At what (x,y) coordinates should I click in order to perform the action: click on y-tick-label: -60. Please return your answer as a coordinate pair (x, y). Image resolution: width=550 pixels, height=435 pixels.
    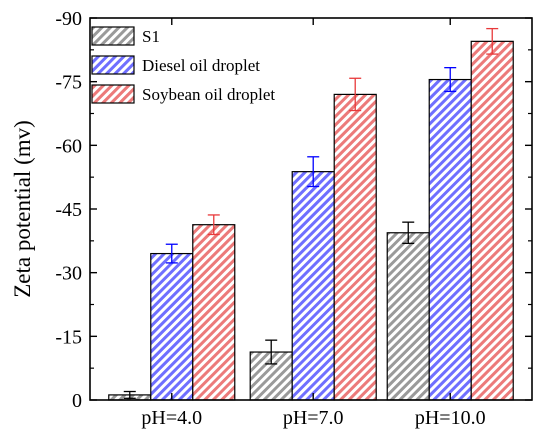
    Looking at the image, I should click on (68, 146).